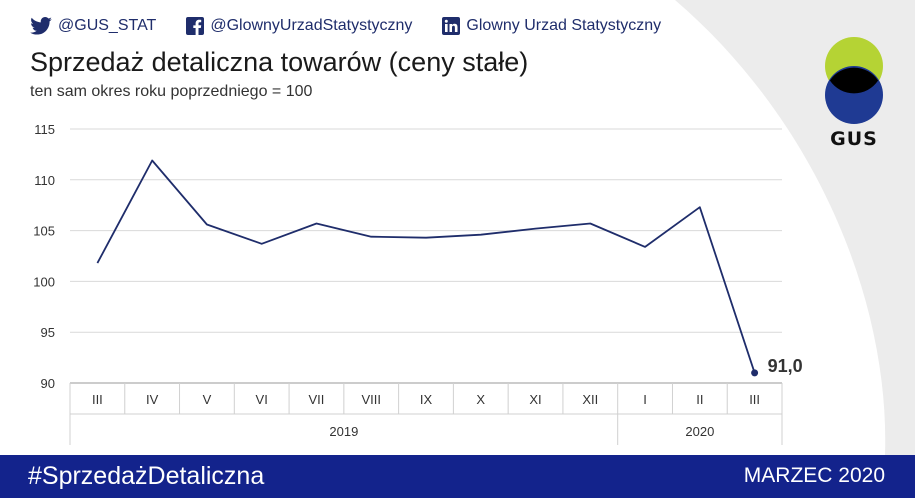  What do you see at coordinates (854, 80) in the screenshot?
I see `logo-overlap` at bounding box center [854, 80].